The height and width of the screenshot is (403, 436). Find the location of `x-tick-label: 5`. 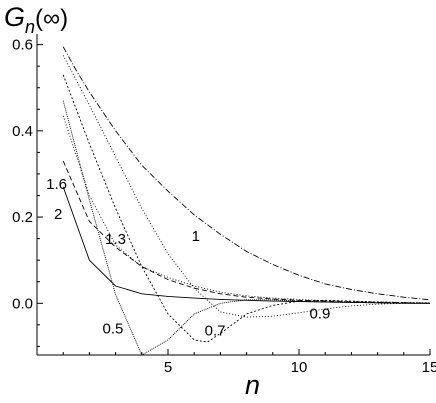

x-tick-label: 5 is located at coordinates (168, 367).